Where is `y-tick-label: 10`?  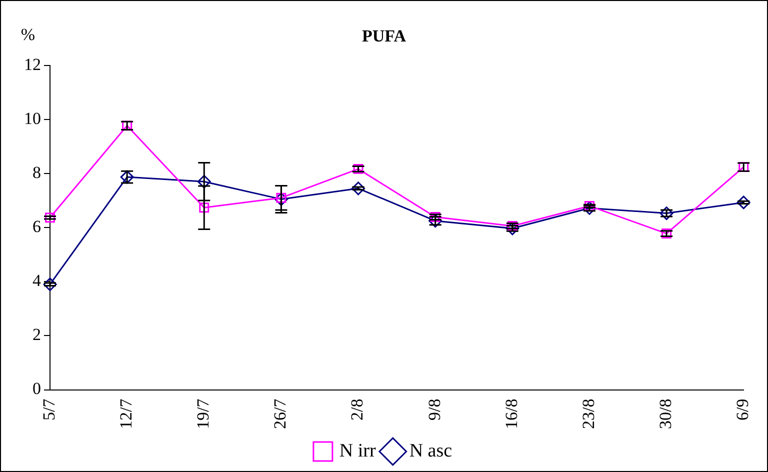
y-tick-label: 10 is located at coordinates (32, 118).